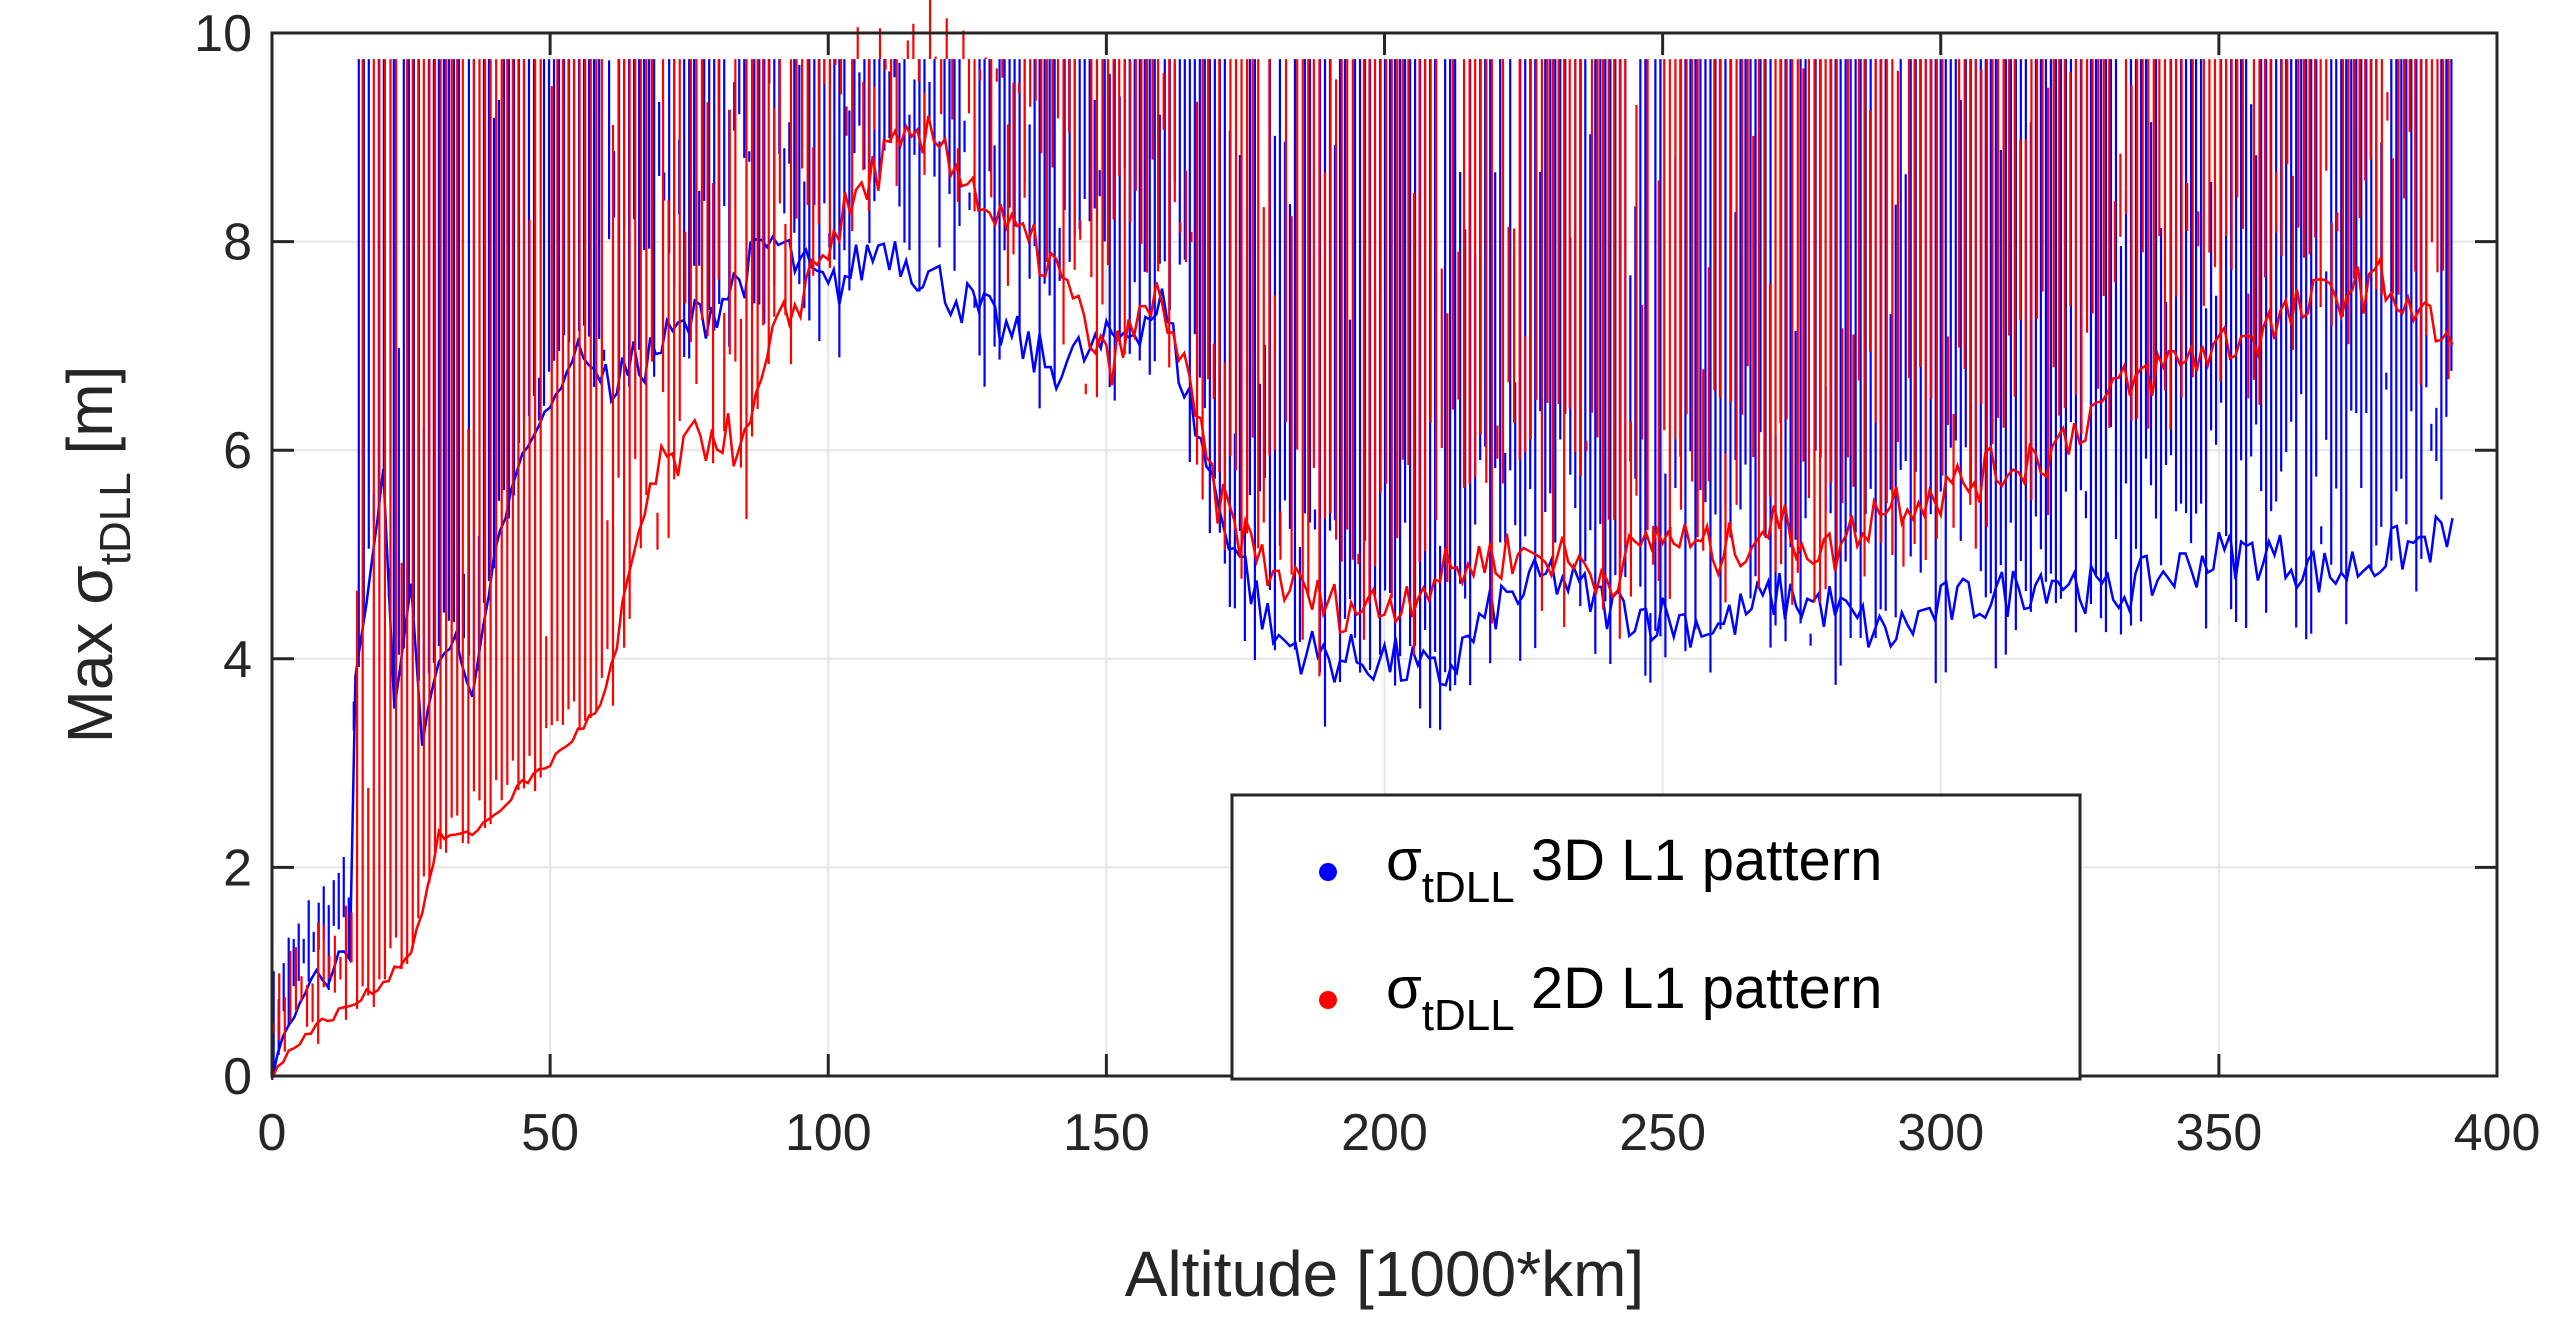 Image resolution: width=2566 pixels, height=1323 pixels. Describe the element at coordinates (223, 34) in the screenshot. I see `y-tick-label: 10` at that location.